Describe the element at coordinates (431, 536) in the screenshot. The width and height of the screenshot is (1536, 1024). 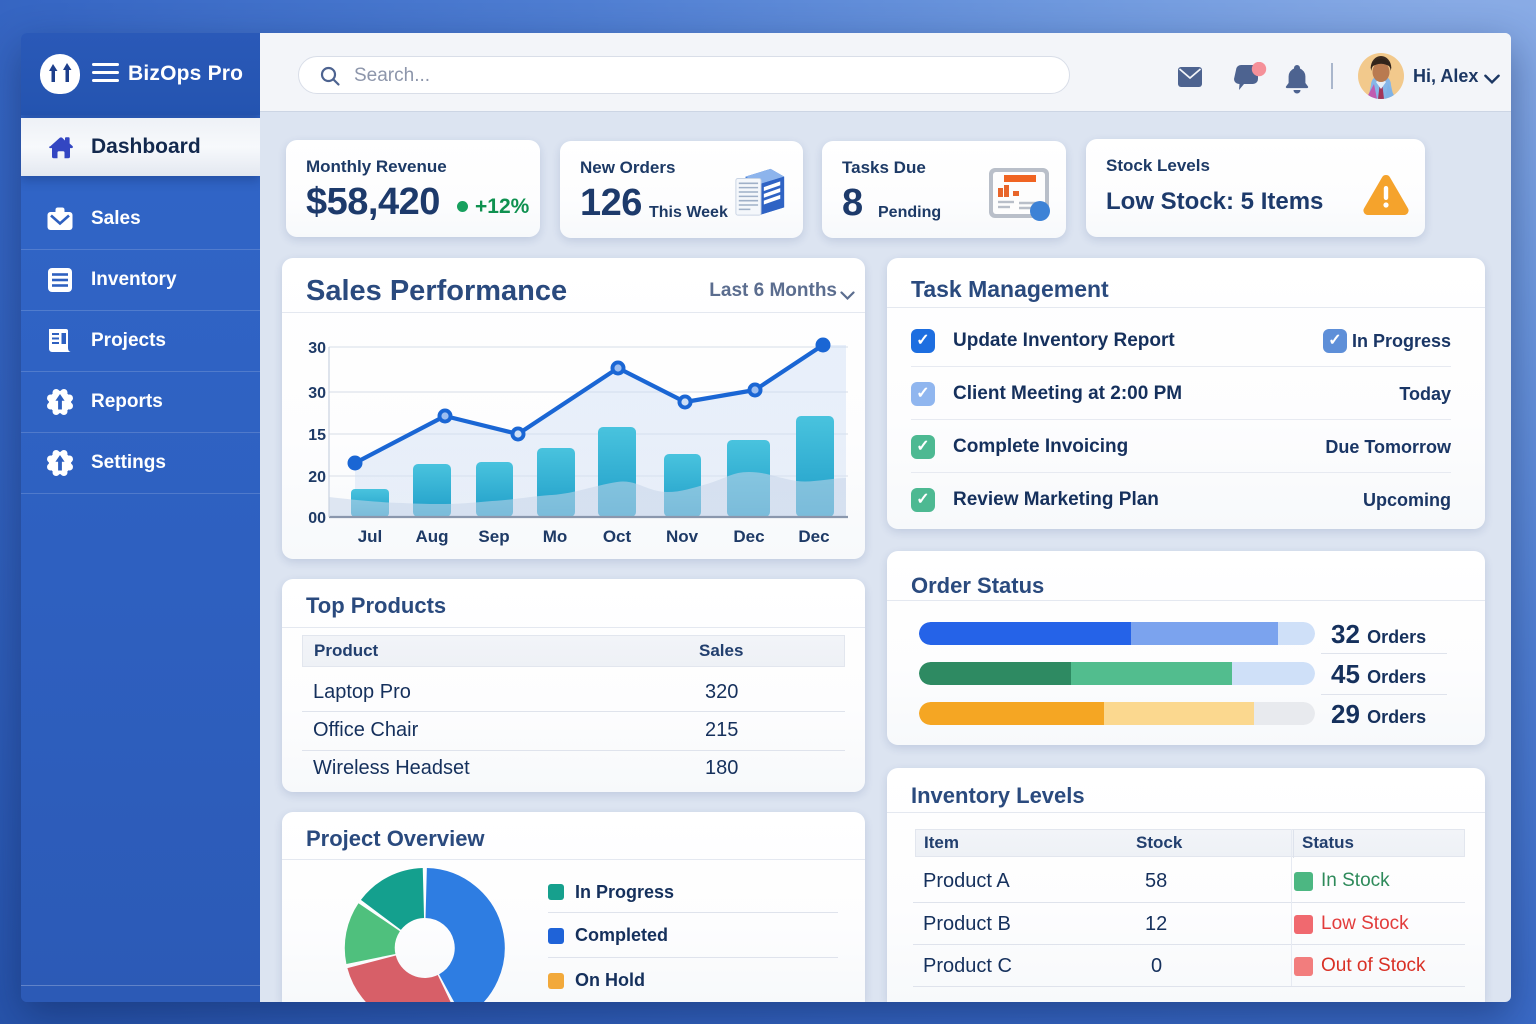
I see `svg-text: Aug` at that location.